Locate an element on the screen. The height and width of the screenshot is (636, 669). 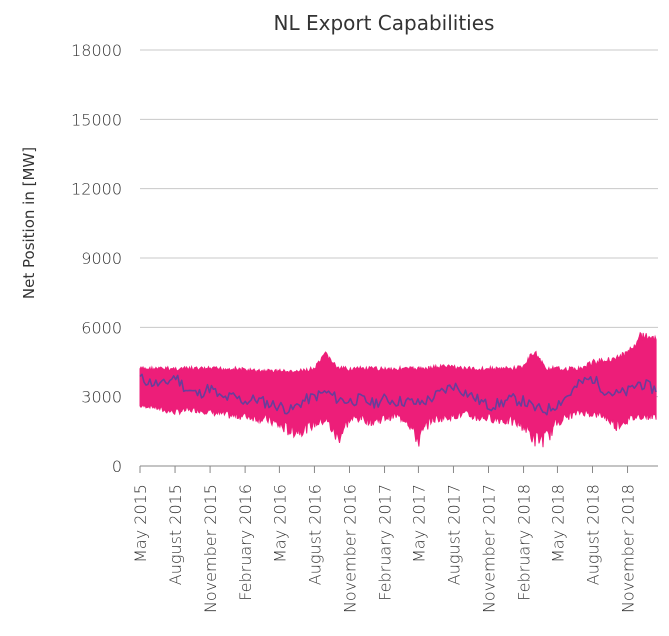
range-band is located at coordinates (398, 389).